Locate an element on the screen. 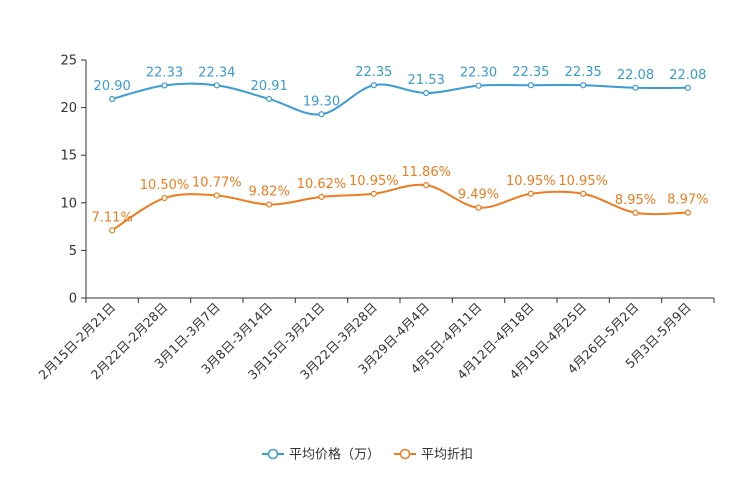 The height and width of the screenshot is (496, 744). y-tick-label: 10 is located at coordinates (68, 203).